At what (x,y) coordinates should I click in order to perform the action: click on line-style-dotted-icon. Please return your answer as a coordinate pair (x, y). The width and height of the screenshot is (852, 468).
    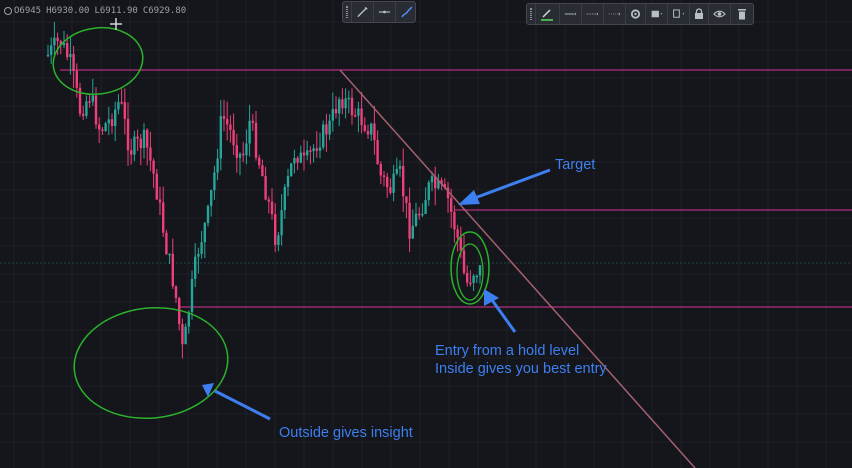
    Looking at the image, I should click on (593, 14).